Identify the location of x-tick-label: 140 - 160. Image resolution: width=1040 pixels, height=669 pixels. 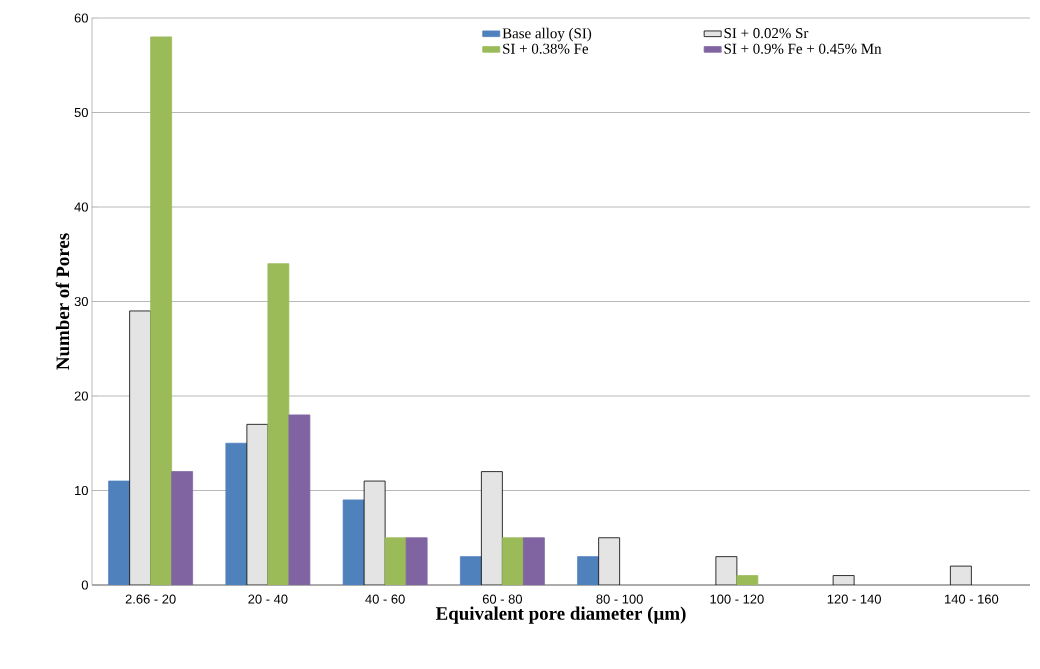
(972, 599).